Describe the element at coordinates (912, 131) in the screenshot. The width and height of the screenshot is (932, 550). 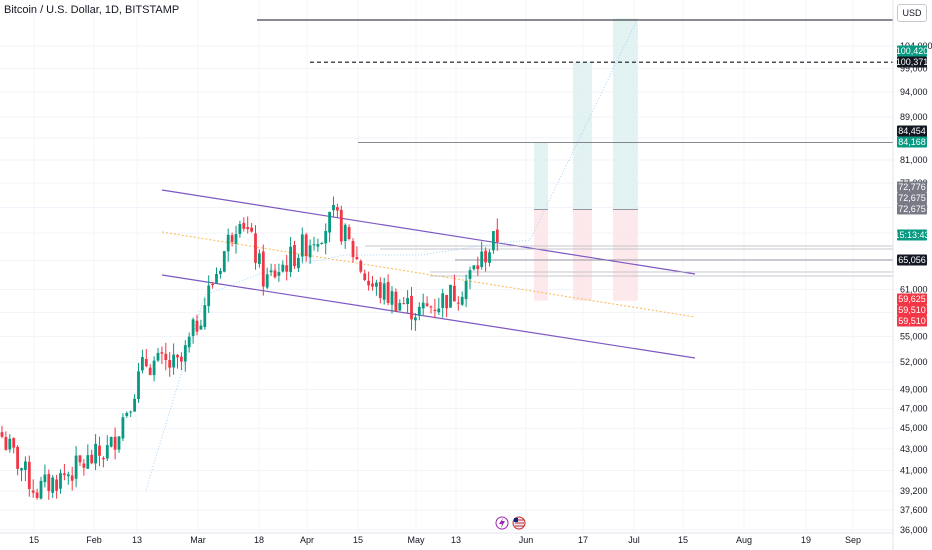
I see `price-tag-label: 84,454` at that location.